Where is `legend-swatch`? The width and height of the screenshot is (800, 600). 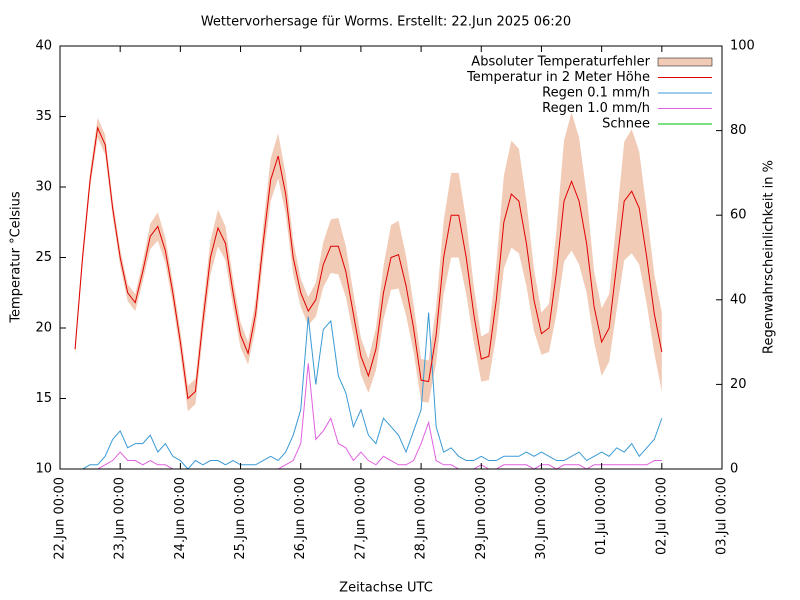
legend-swatch is located at coordinates (685, 62).